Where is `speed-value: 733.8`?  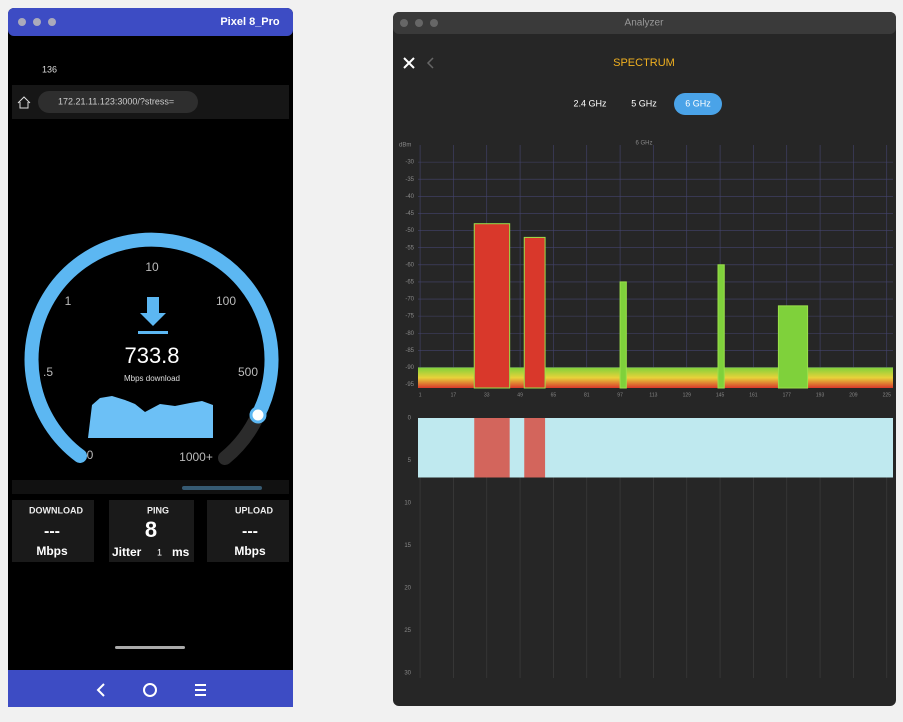 speed-value: 733.8 is located at coordinates (151, 355).